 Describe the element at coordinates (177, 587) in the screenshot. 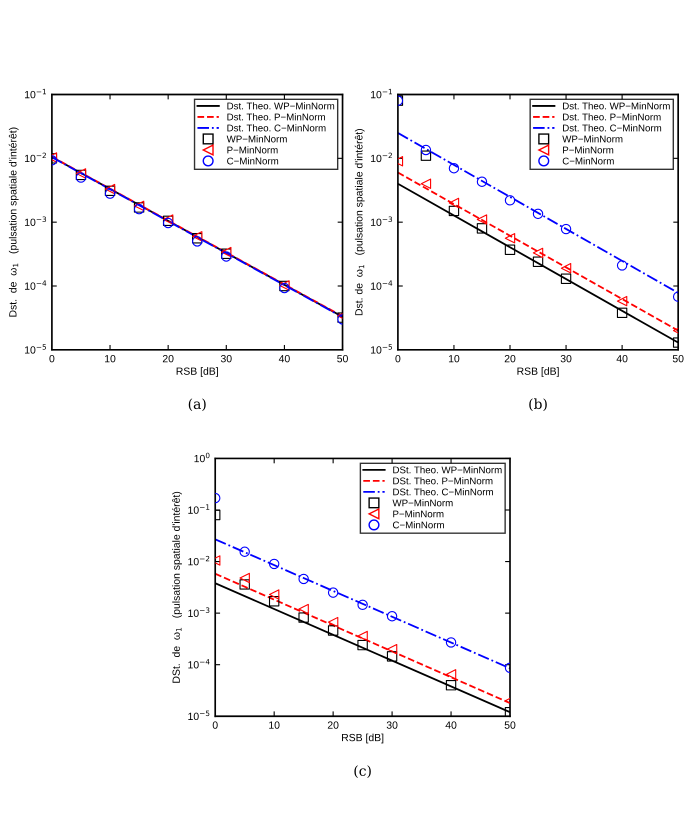

I see `text: DSt. de ω$_{1}$ (pulsation spatiale d'intérêt)` at that location.